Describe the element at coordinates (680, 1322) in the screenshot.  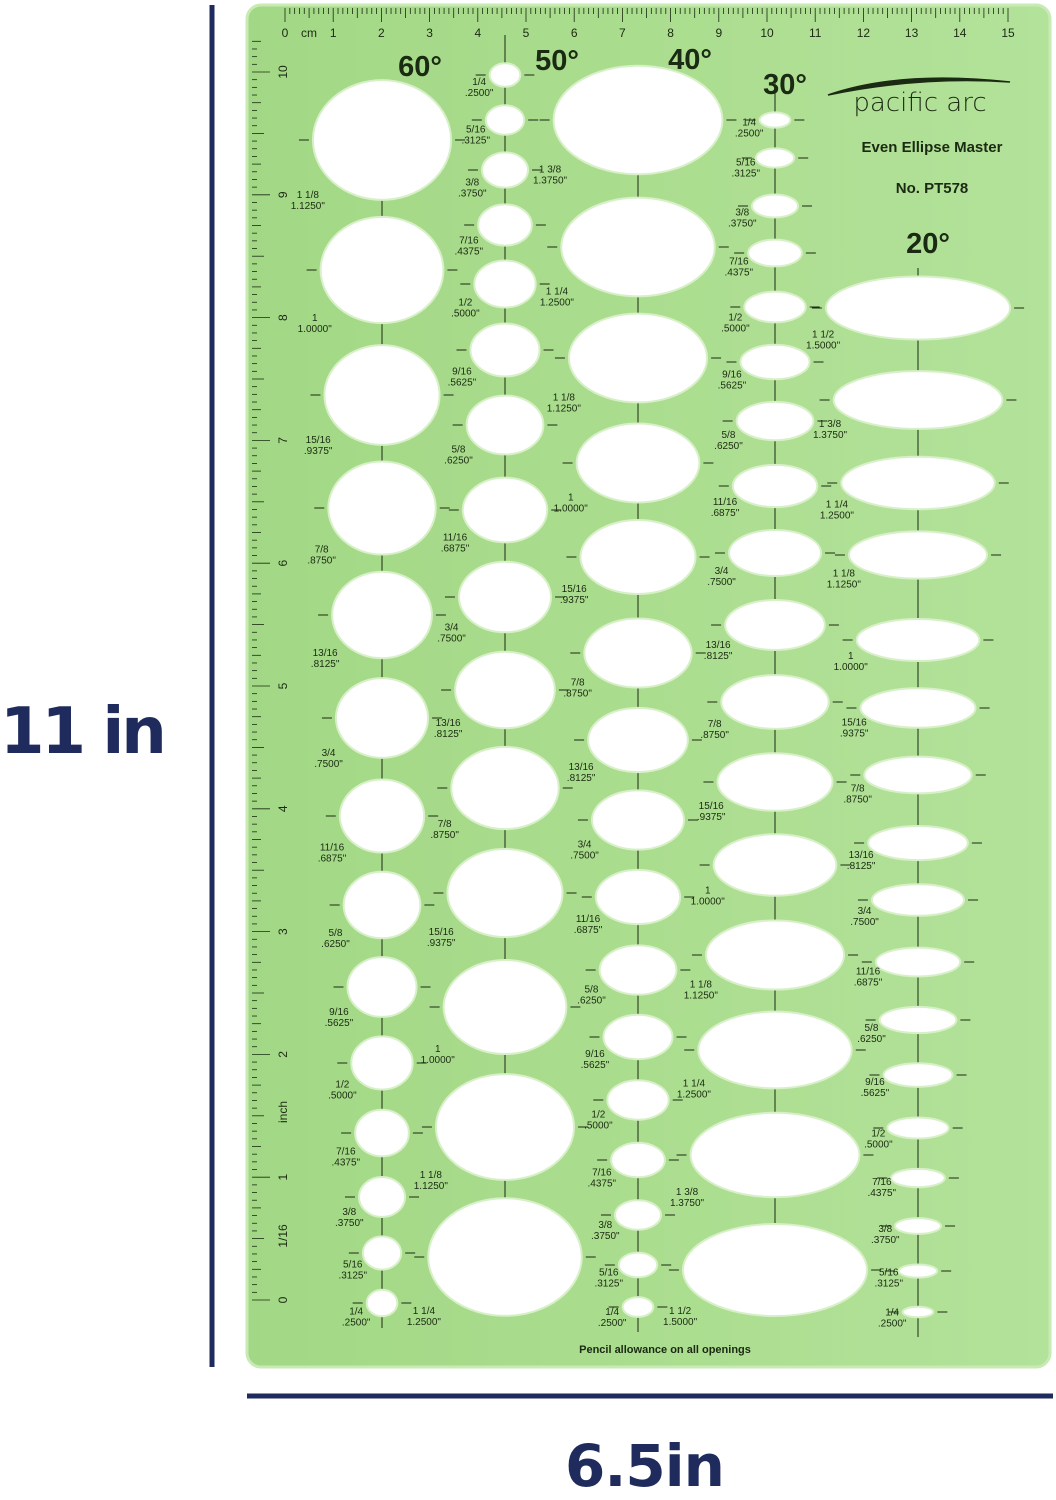
I see `opening-decimal: 1.5000"` at that location.